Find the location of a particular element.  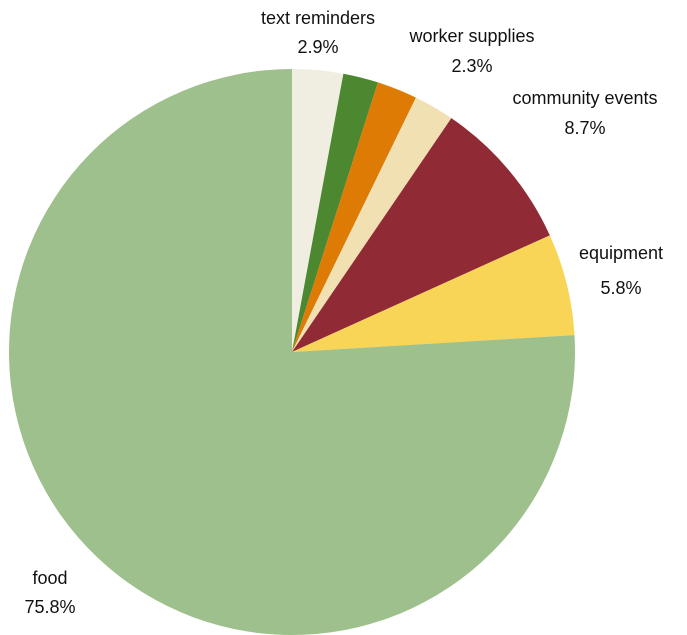

value-worker-supplies: 2.3% is located at coordinates (471, 66).